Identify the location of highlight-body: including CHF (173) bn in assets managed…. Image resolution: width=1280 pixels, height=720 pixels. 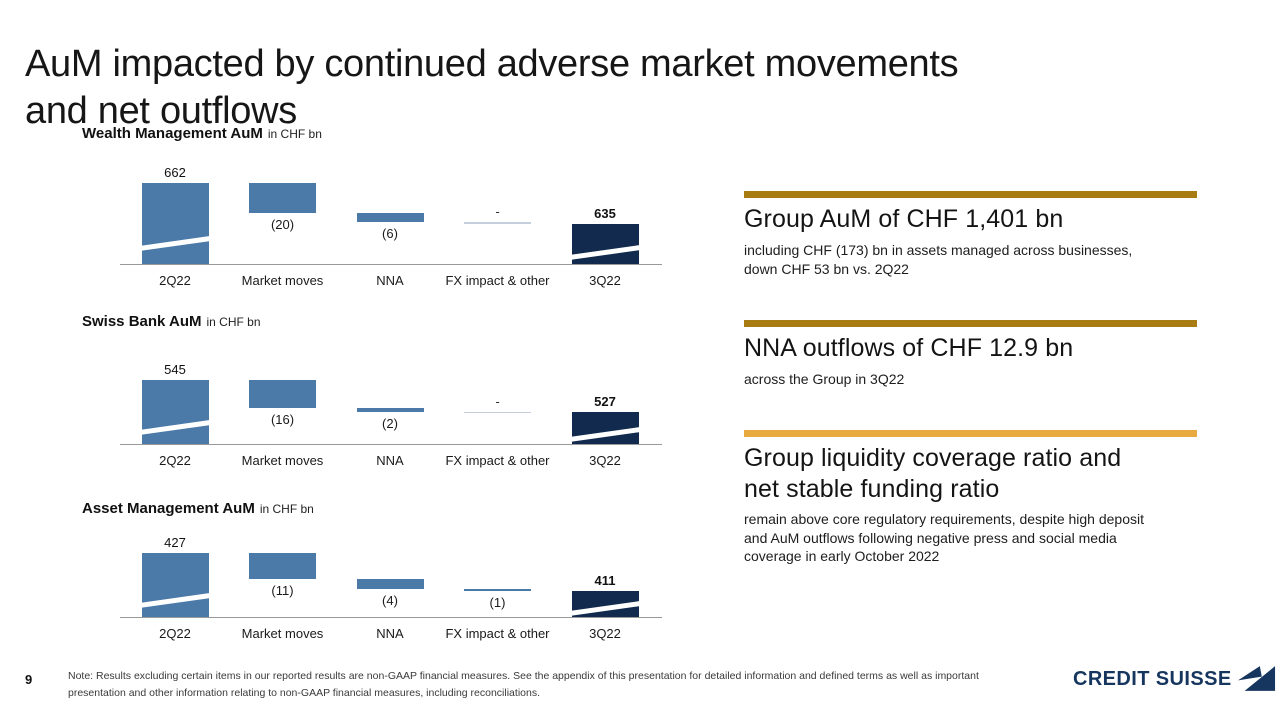
(938, 259).